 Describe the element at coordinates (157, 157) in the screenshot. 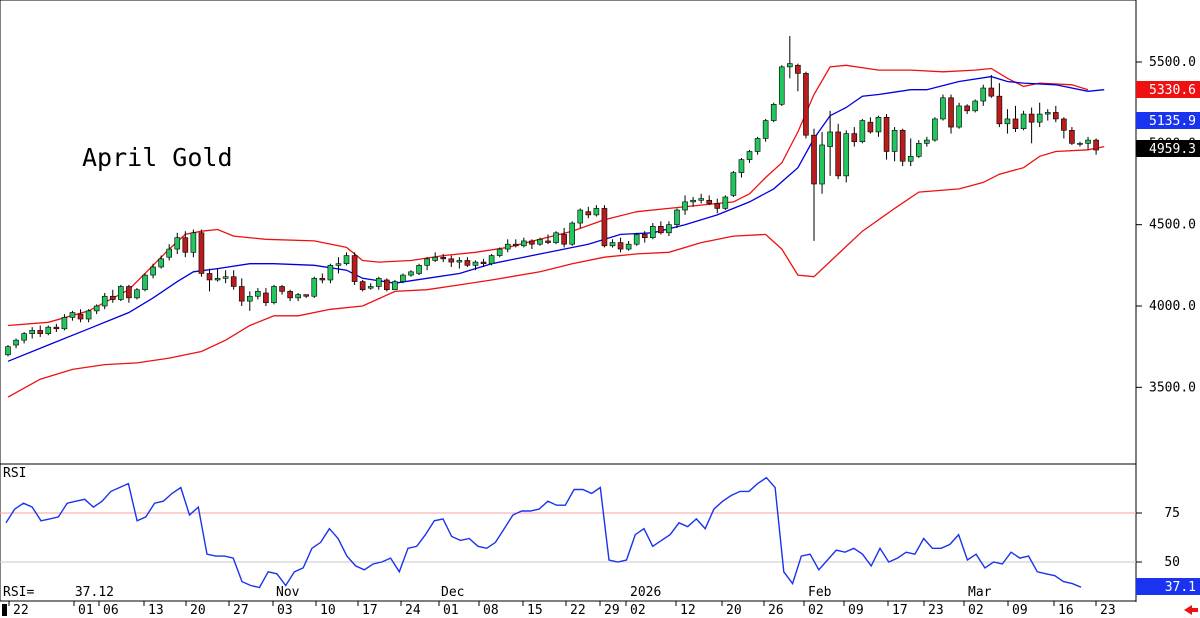

I see `chart-title: April Gold` at that location.